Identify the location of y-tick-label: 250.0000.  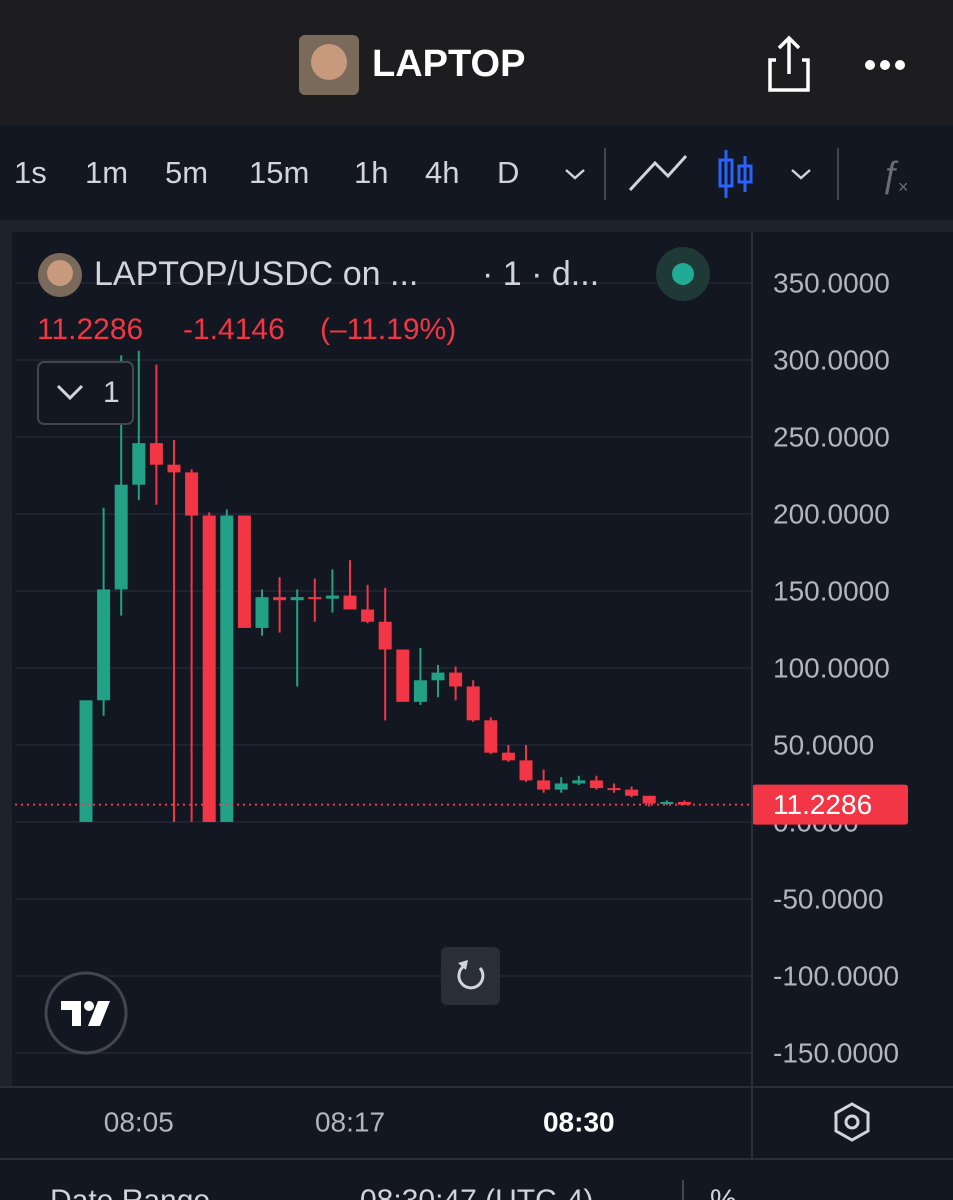
(831, 436).